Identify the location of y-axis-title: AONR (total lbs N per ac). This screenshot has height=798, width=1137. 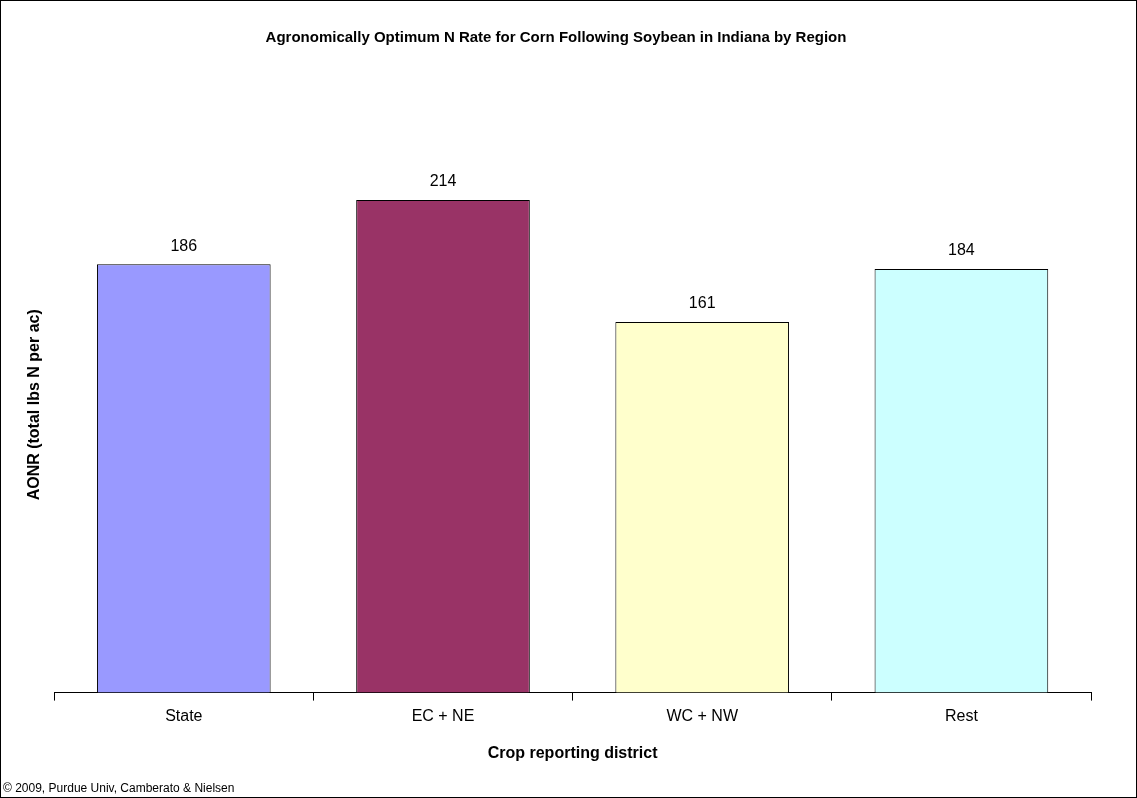
(34, 405).